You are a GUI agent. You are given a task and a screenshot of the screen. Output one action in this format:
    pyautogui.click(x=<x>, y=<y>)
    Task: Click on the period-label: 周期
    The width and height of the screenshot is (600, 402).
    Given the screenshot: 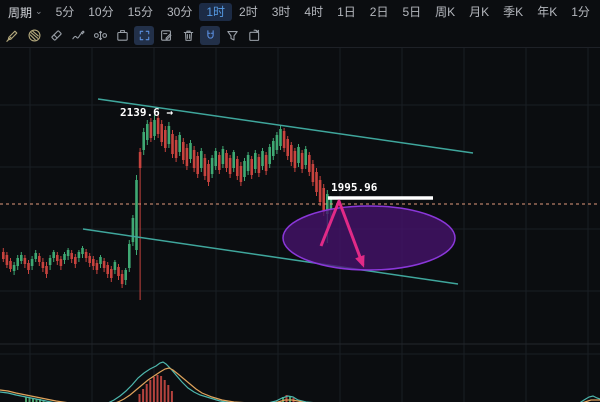 What is the action you would take?
    pyautogui.click(x=20, y=12)
    